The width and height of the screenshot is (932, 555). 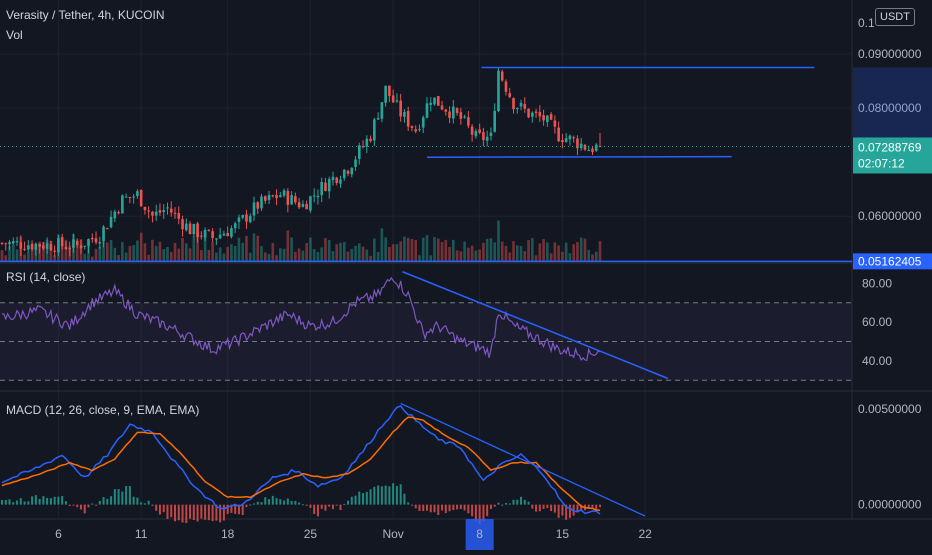 I want to click on level-price-value: 0.05162405, so click(x=890, y=261).